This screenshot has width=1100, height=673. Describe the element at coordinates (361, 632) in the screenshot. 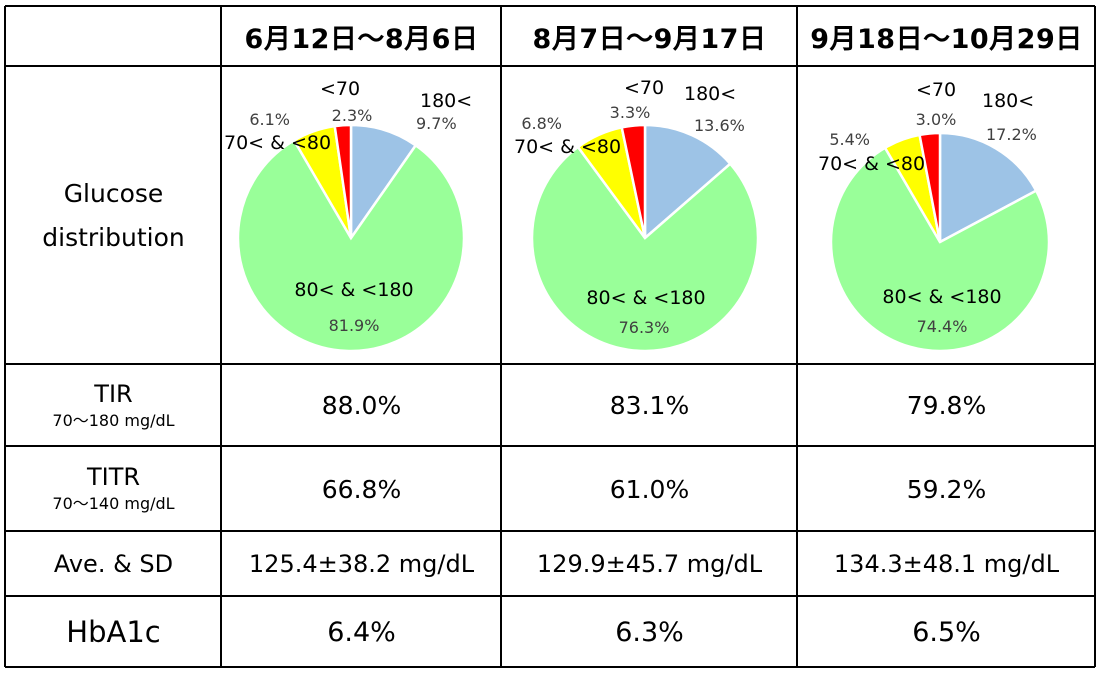

I see `hba1c-value-1: 6.4%` at that location.